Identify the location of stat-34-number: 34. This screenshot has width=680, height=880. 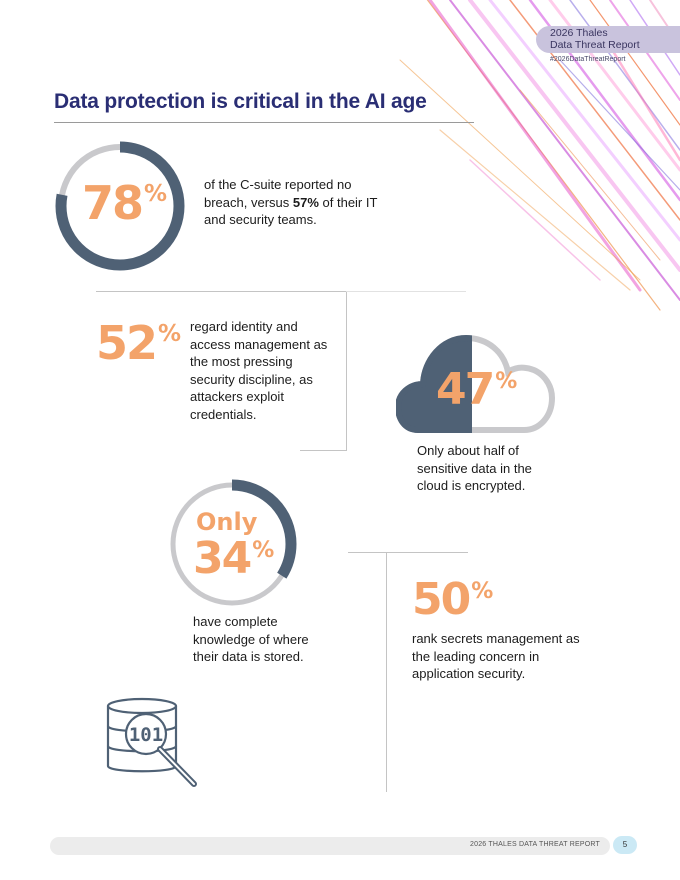
(222, 558).